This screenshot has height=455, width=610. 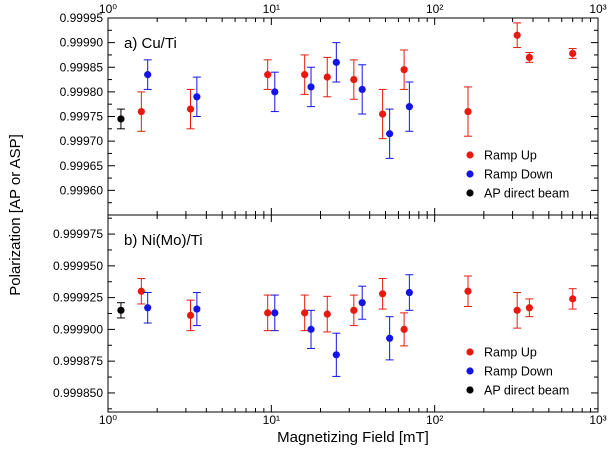 I want to click on y-tick-label: 0.99960, so click(x=82, y=190).